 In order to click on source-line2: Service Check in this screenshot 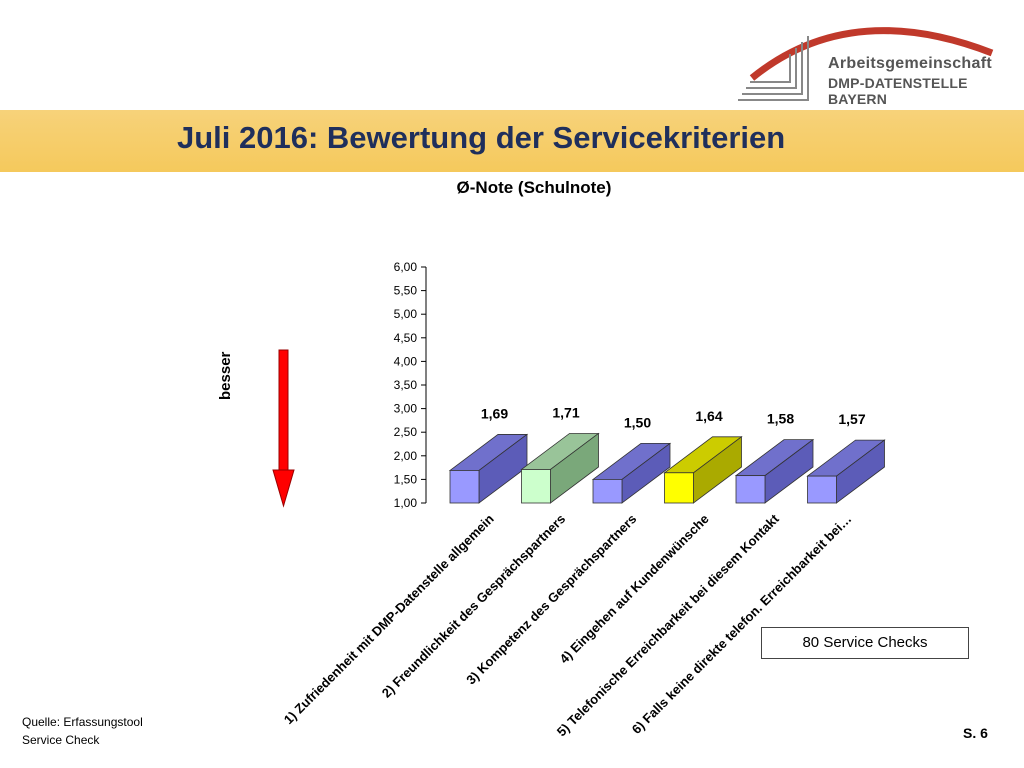, I will do `click(61, 740)`.